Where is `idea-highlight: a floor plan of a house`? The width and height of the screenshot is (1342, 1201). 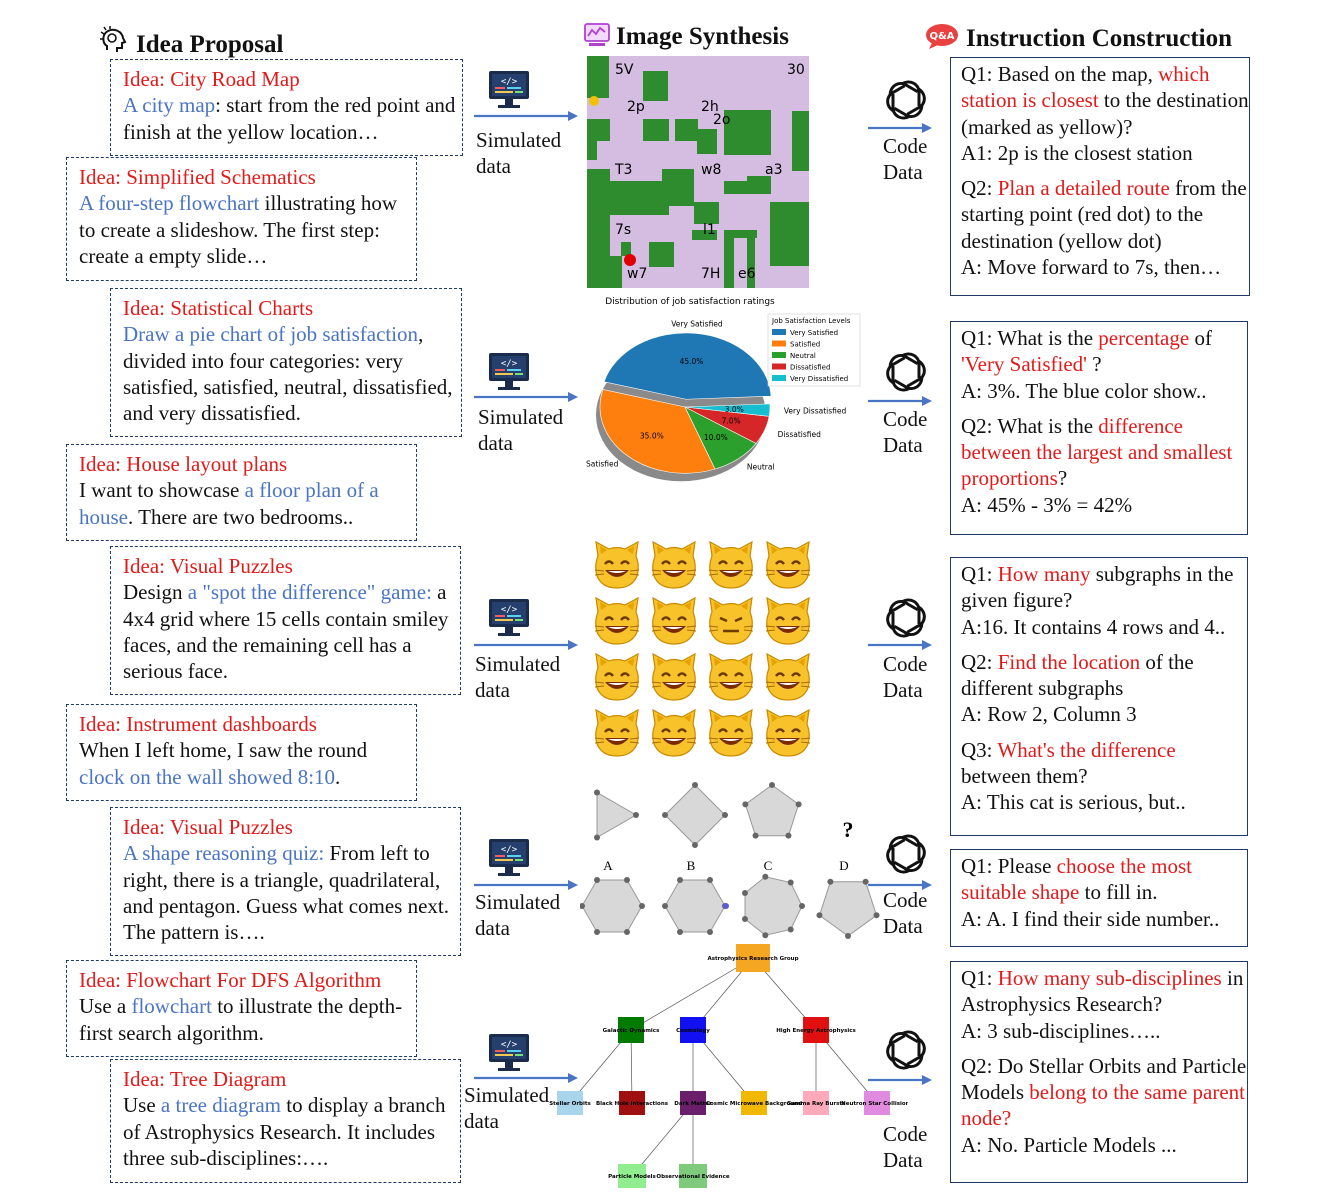
idea-highlight: a floor plan of a house is located at coordinates (229, 503).